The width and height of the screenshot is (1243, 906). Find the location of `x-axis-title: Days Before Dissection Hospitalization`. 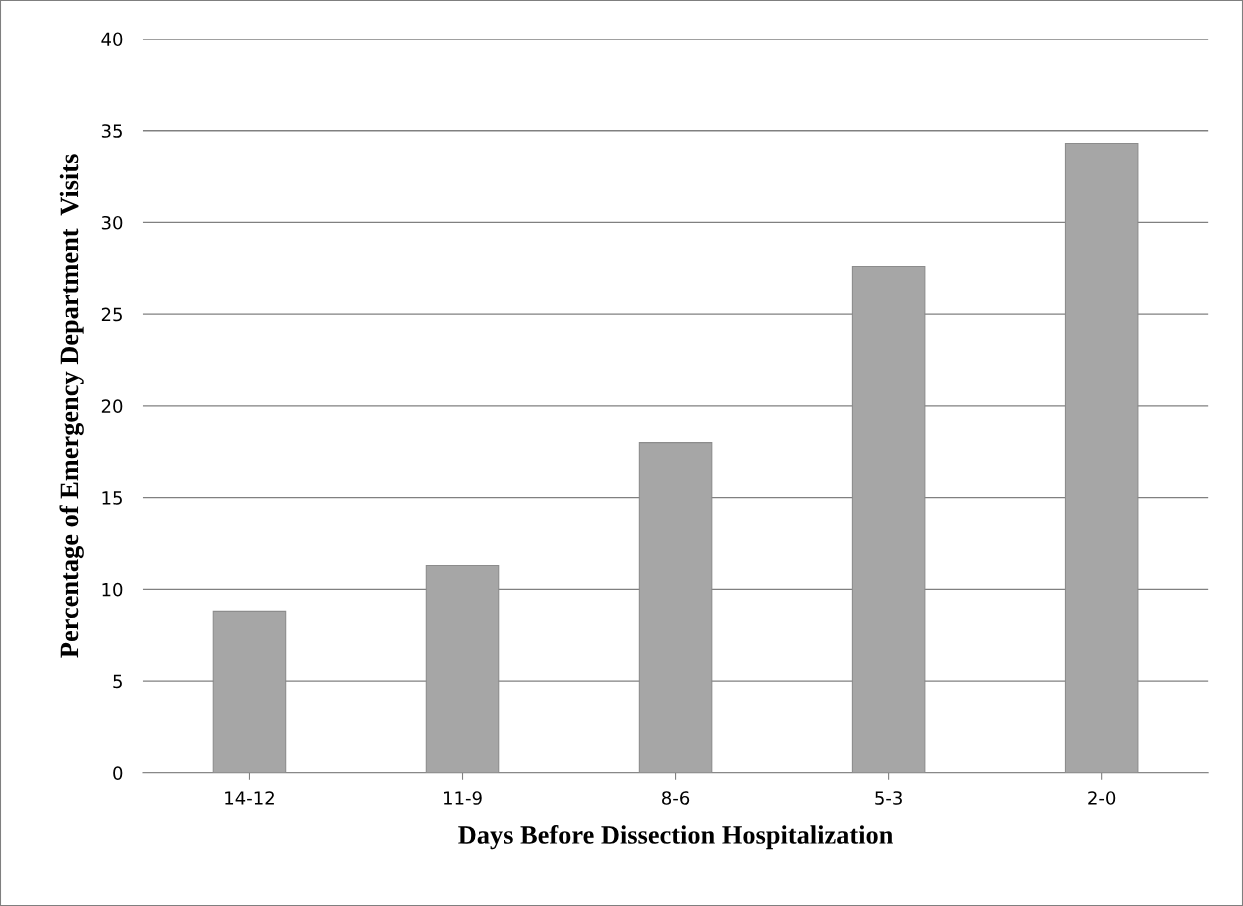

x-axis-title: Days Before Dissection Hospitalization is located at coordinates (675, 837).